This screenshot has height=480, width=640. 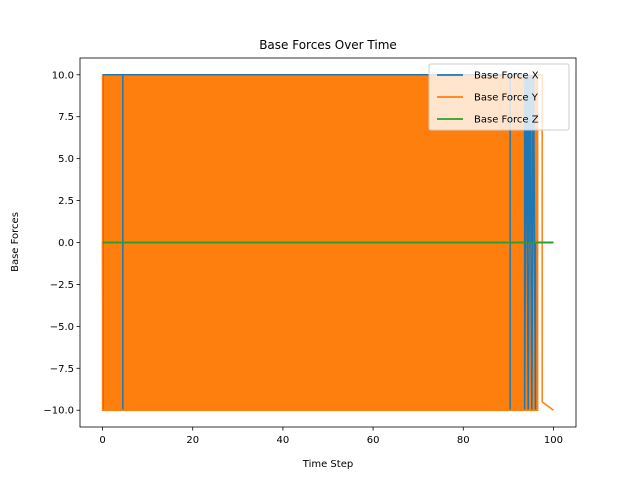 I want to click on y-tick-label: 10.0, so click(x=63, y=75).